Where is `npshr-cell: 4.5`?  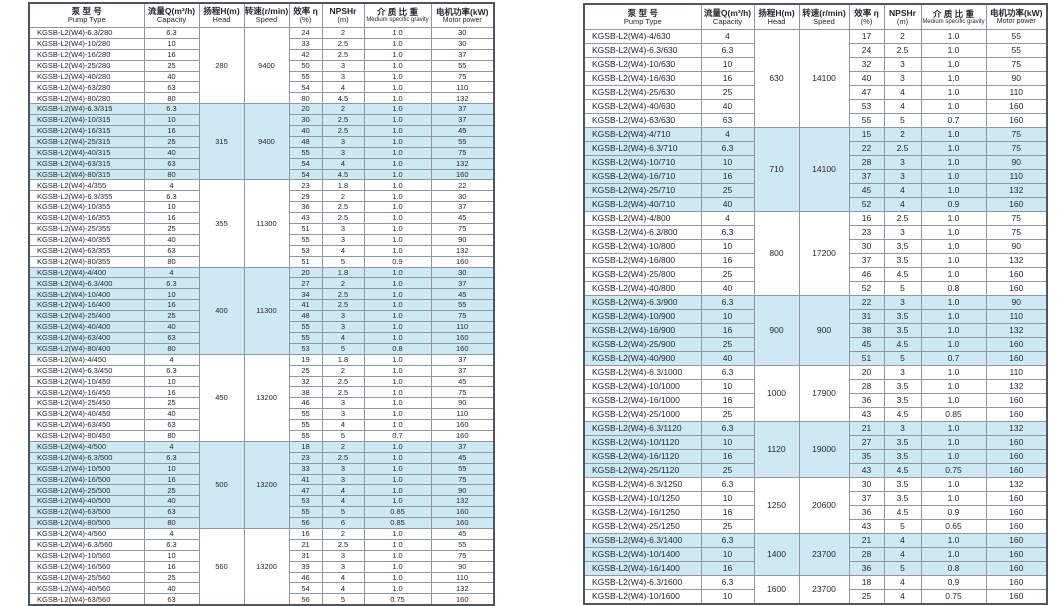 npshr-cell: 4.5 is located at coordinates (902, 512).